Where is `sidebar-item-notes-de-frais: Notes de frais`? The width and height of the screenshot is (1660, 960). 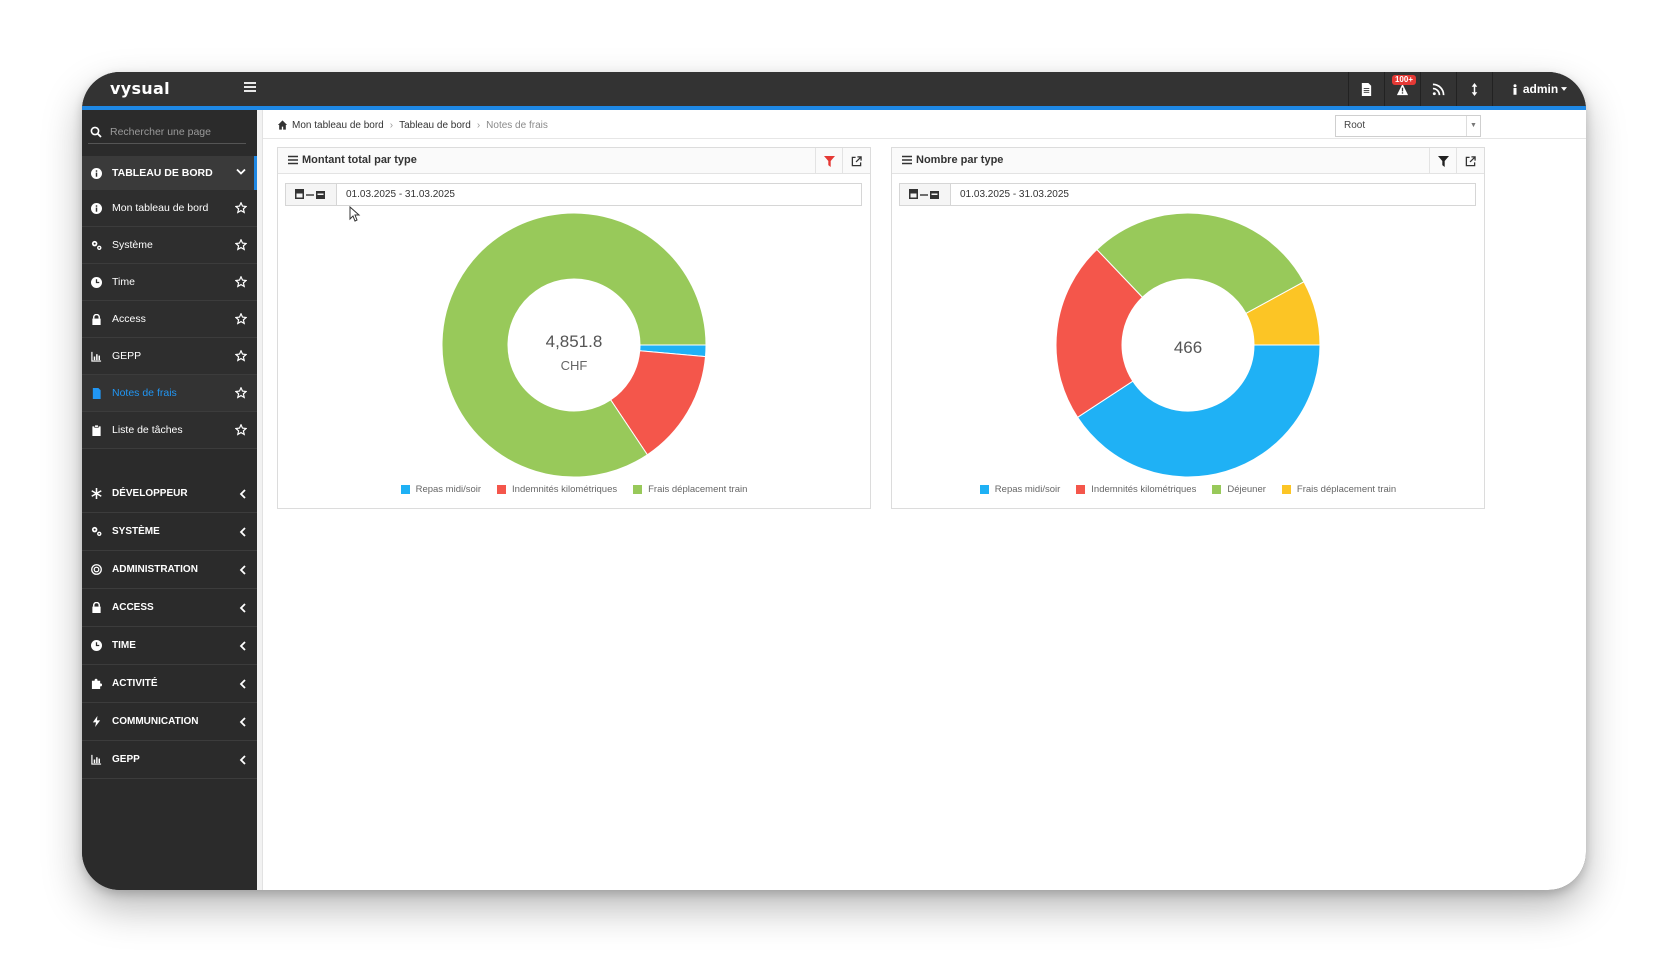
sidebar-item-notes-de-frais: Notes de frais is located at coordinates (169, 393).